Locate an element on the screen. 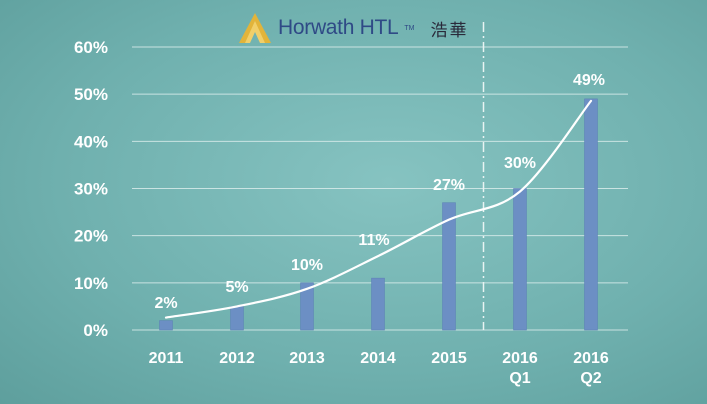  y-tick-label: 60% is located at coordinates (91, 47).